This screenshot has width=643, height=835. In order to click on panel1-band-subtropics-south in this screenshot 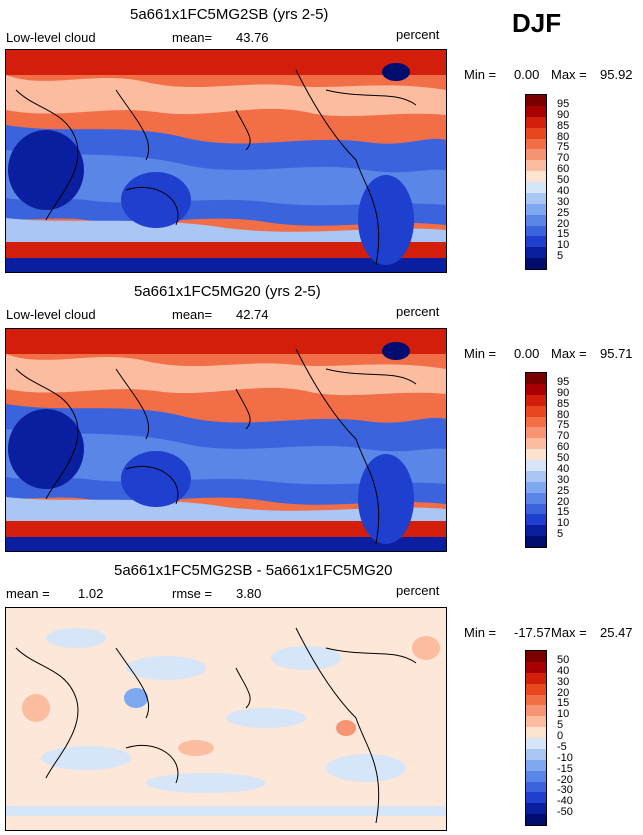, I will do `click(226, 232)`.